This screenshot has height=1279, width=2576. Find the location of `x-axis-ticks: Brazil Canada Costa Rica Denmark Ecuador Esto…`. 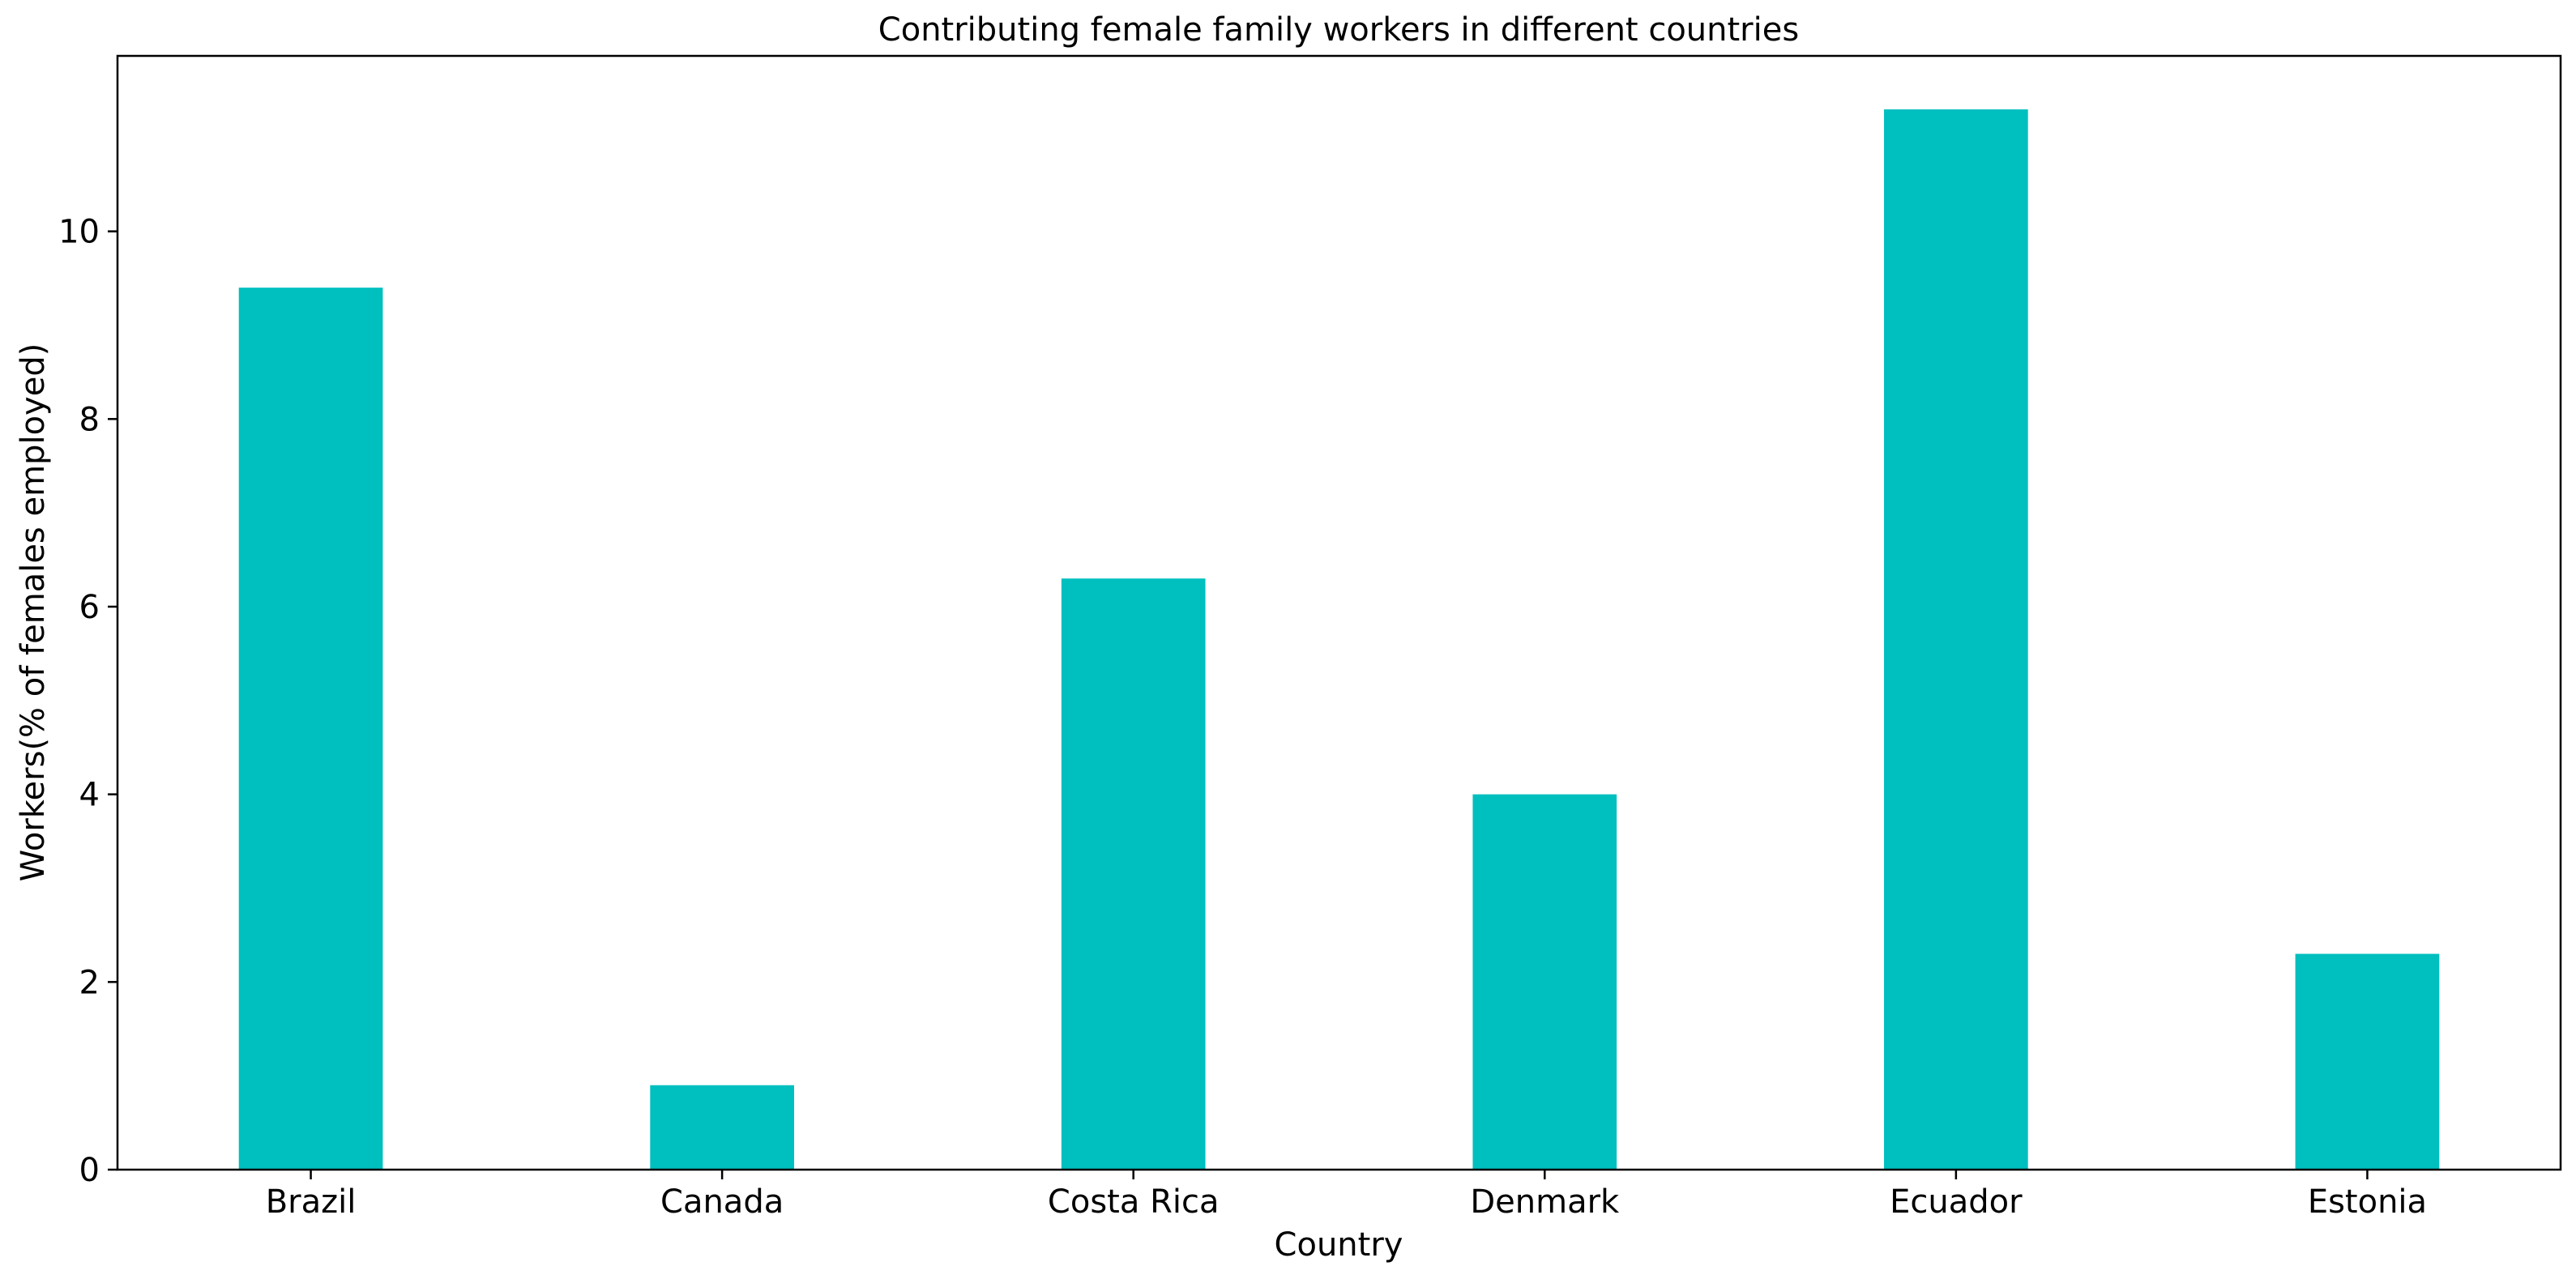

x-axis-ticks: Brazil Canada Costa Rica Denmark Ecuador Esto… is located at coordinates (1346, 1195).